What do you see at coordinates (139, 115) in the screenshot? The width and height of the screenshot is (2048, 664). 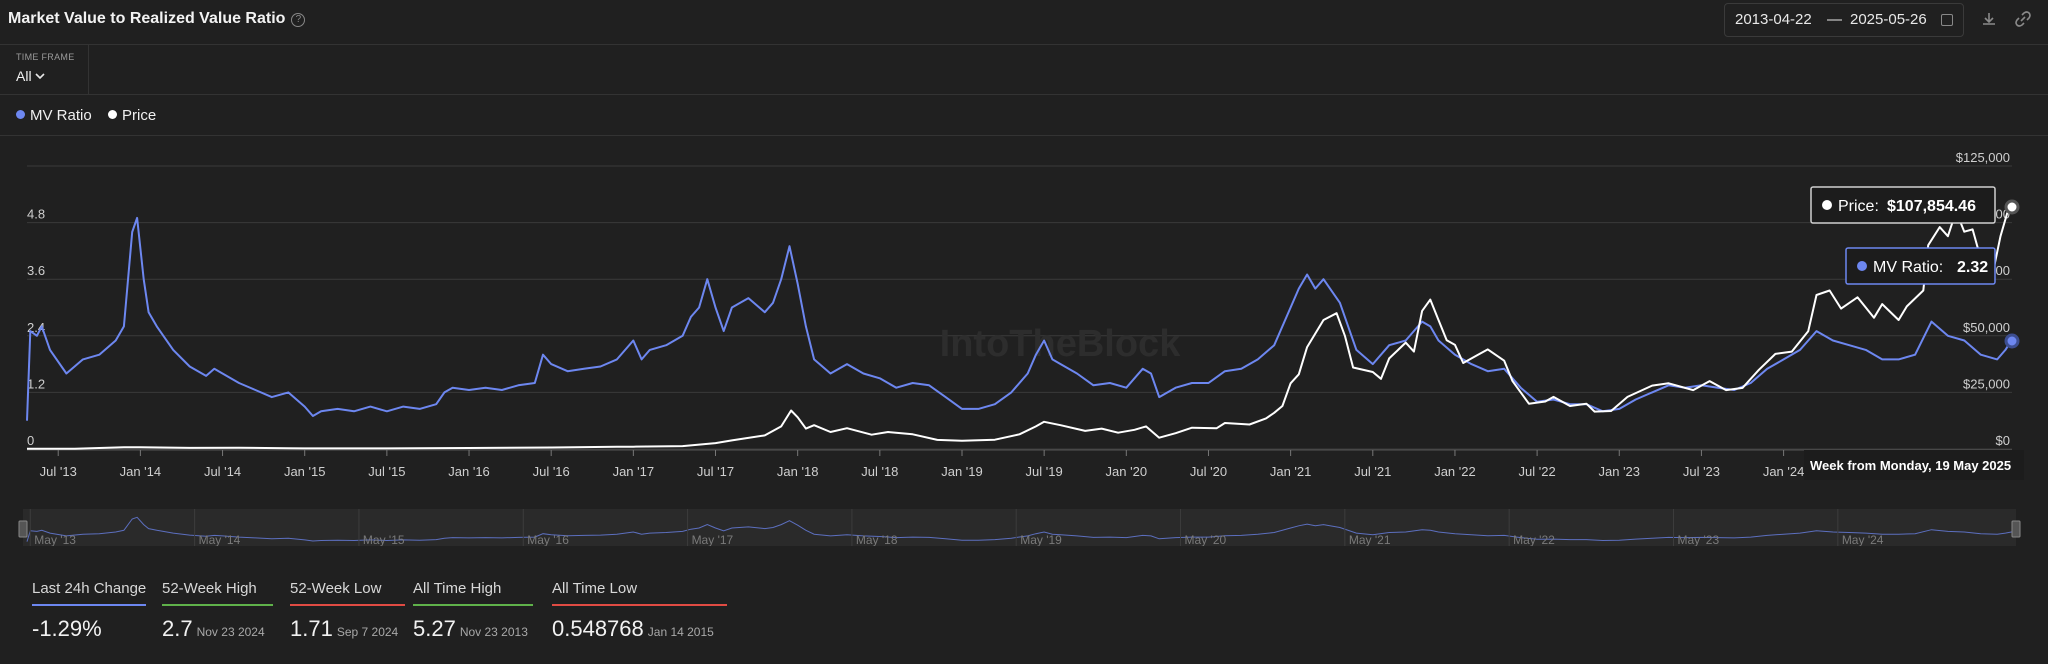 I see `legend-label-price: Price` at bounding box center [139, 115].